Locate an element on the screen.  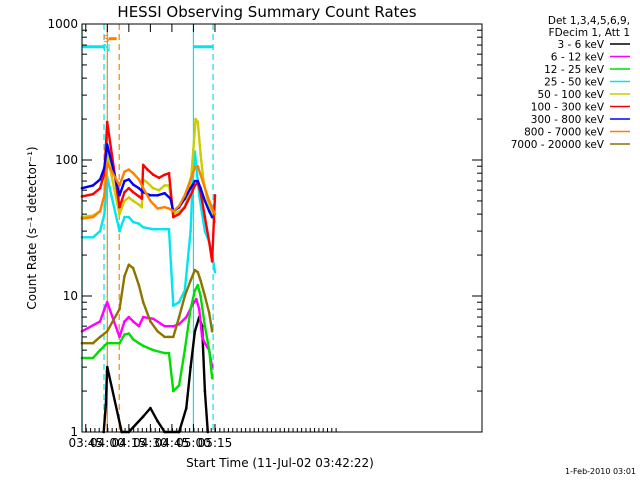
y-tick-label-1: 10 is located at coordinates (70, 296).